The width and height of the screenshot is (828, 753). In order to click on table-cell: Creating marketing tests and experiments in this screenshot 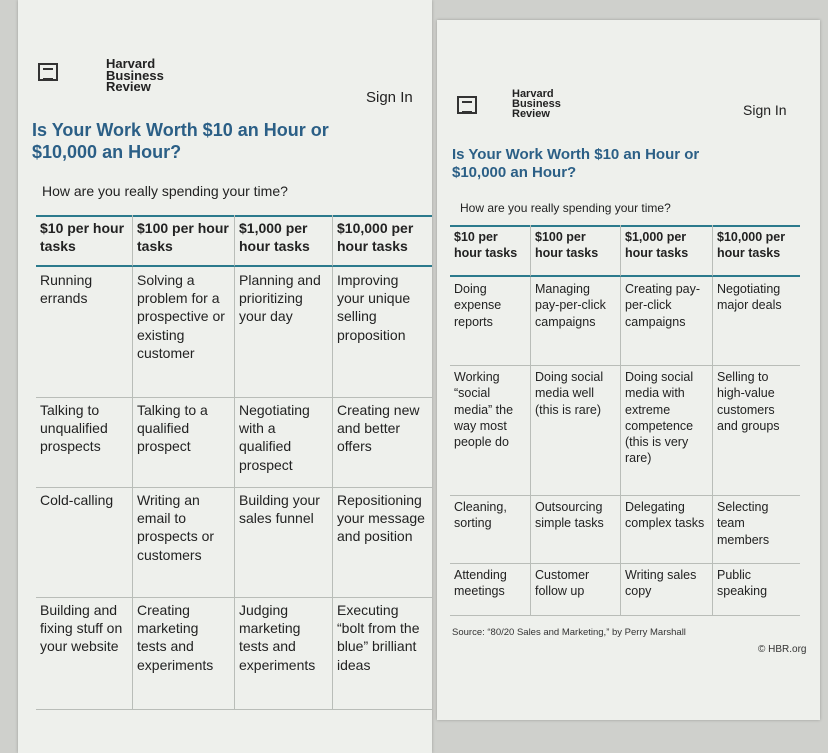, I will do `click(183, 653)`.